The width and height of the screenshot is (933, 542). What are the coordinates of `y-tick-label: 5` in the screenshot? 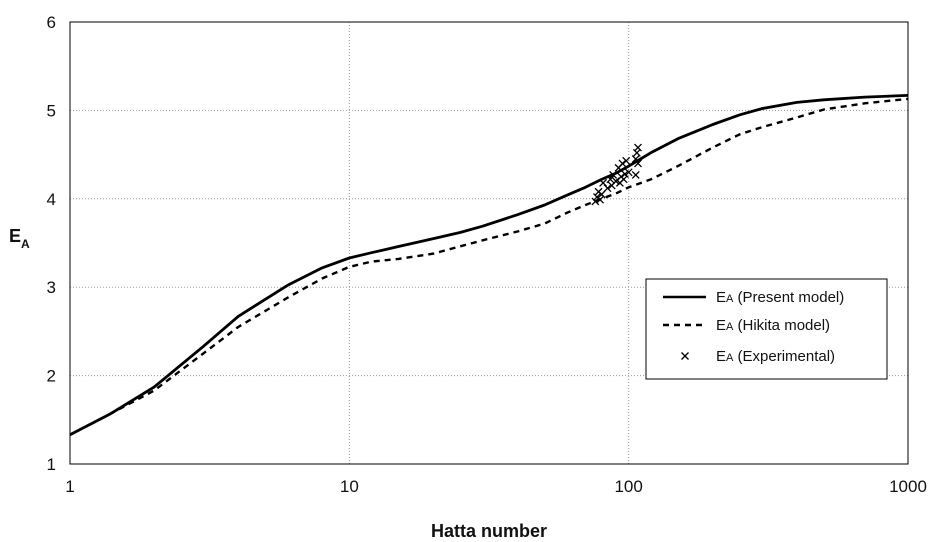 It's located at (51, 110).